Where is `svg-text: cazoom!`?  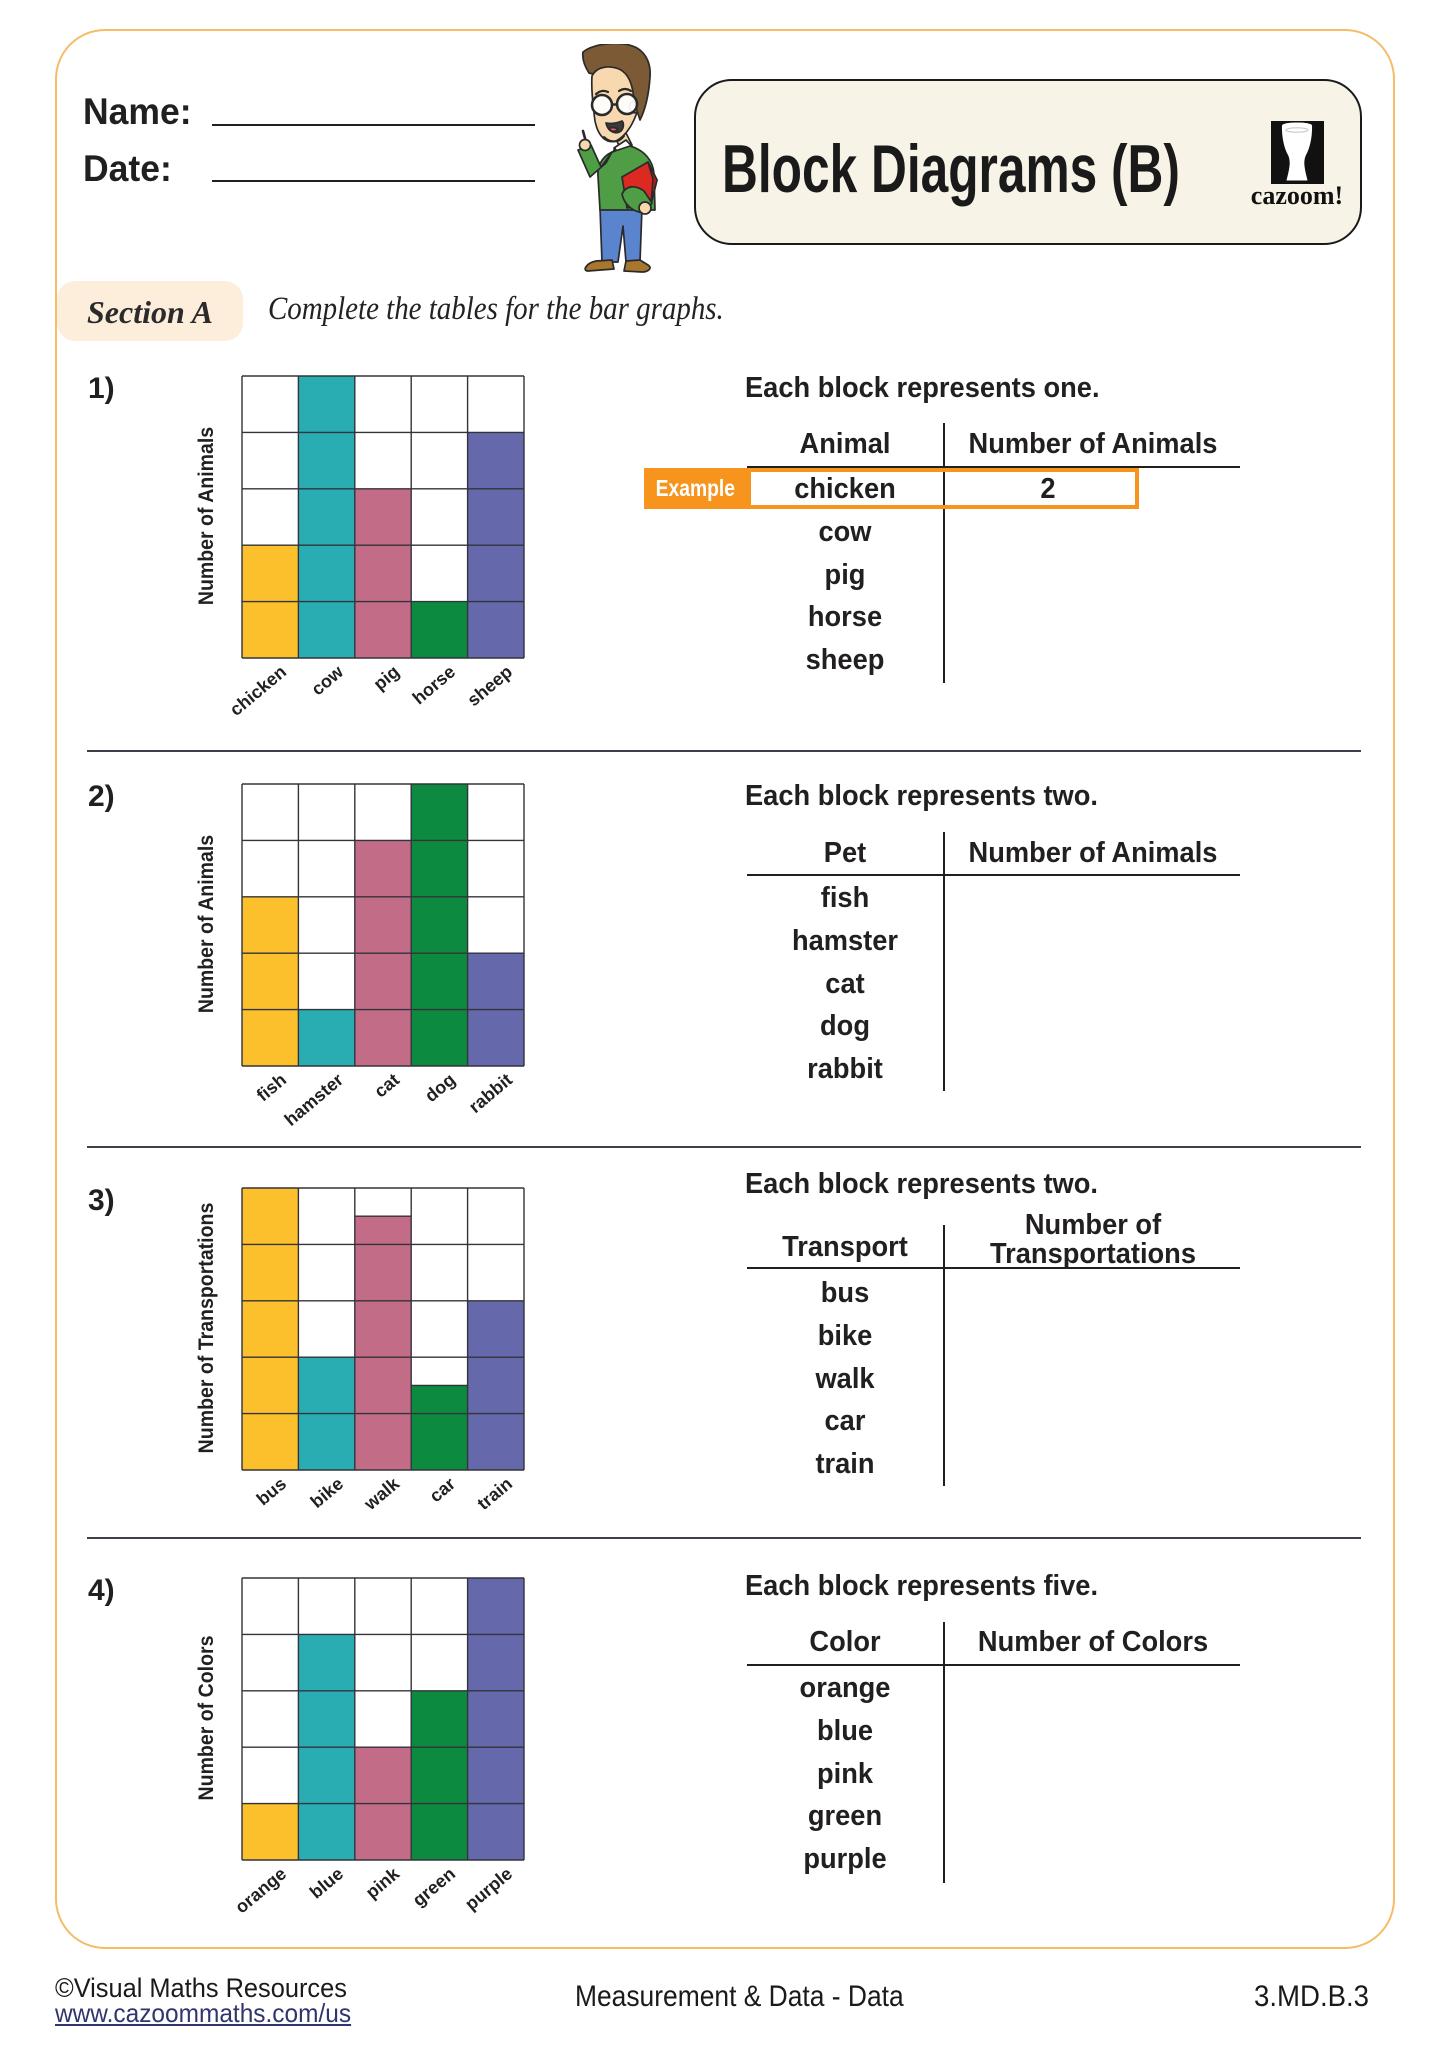 svg-text: cazoom! is located at coordinates (1297, 195).